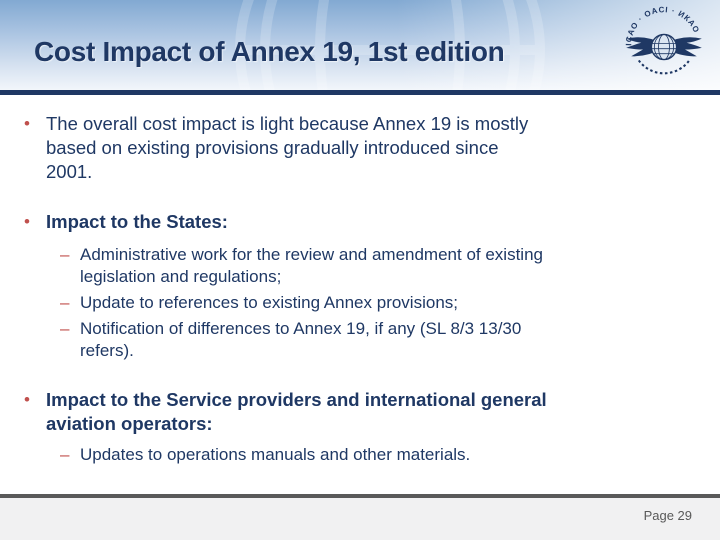  I want to click on bullet-impact-states: • Impact to the States:, so click(126, 221).